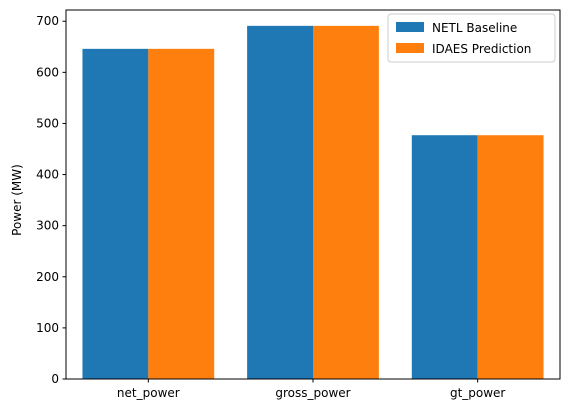 The image size is (571, 413). Describe the element at coordinates (280, 202) in the screenshot. I see `bar-0-gross_power` at that location.